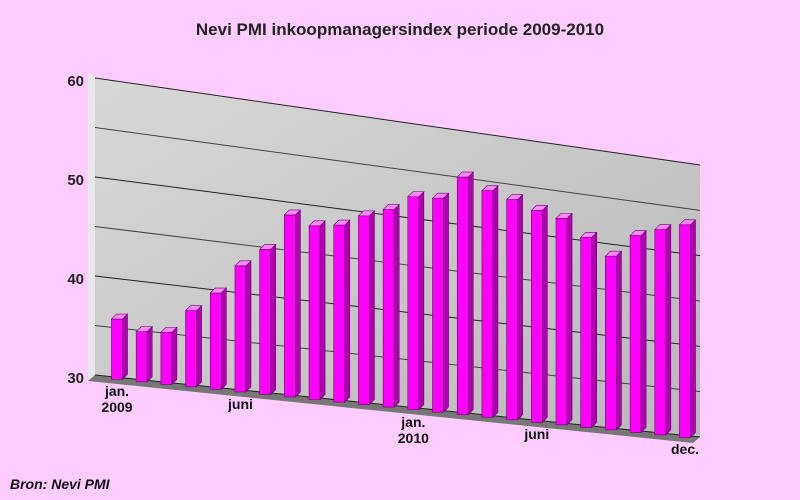  Describe the element at coordinates (75, 378) in the screenshot. I see `y-tick-label: 30` at that location.